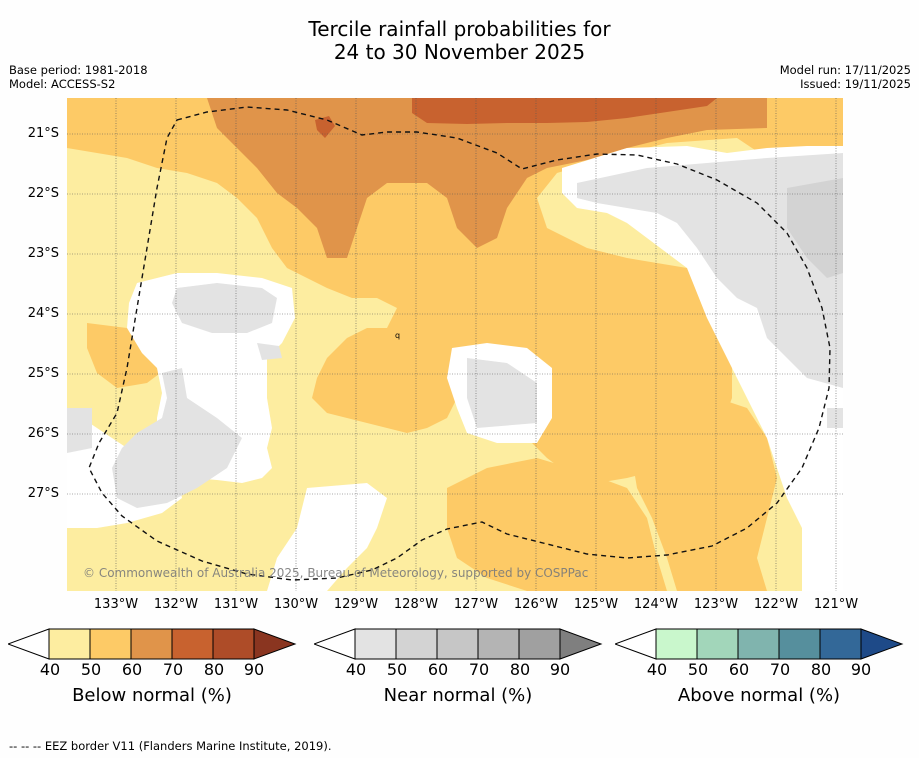  I want to click on title-line-1: Tercile rainfall probabilities for, so click(459, 29).